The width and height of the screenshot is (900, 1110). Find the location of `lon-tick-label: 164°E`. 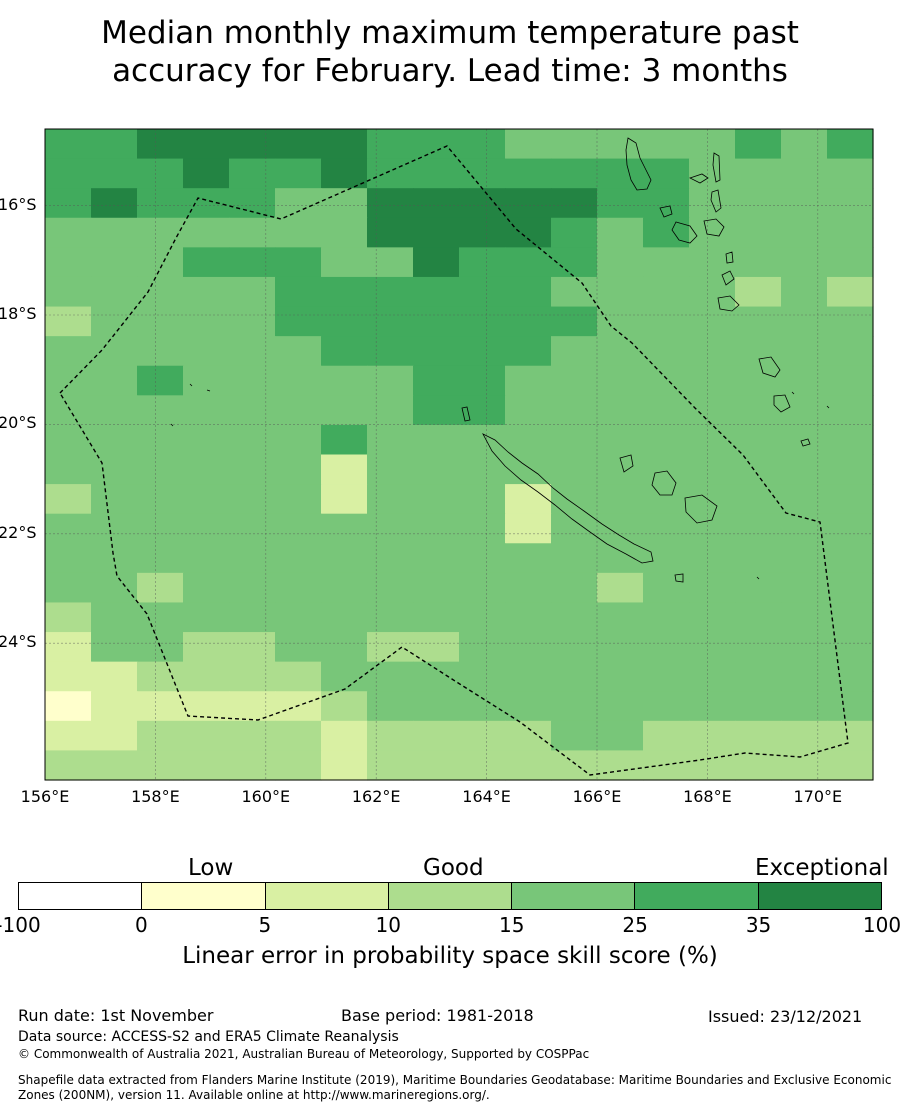

lon-tick-label: 164°E is located at coordinates (486, 796).